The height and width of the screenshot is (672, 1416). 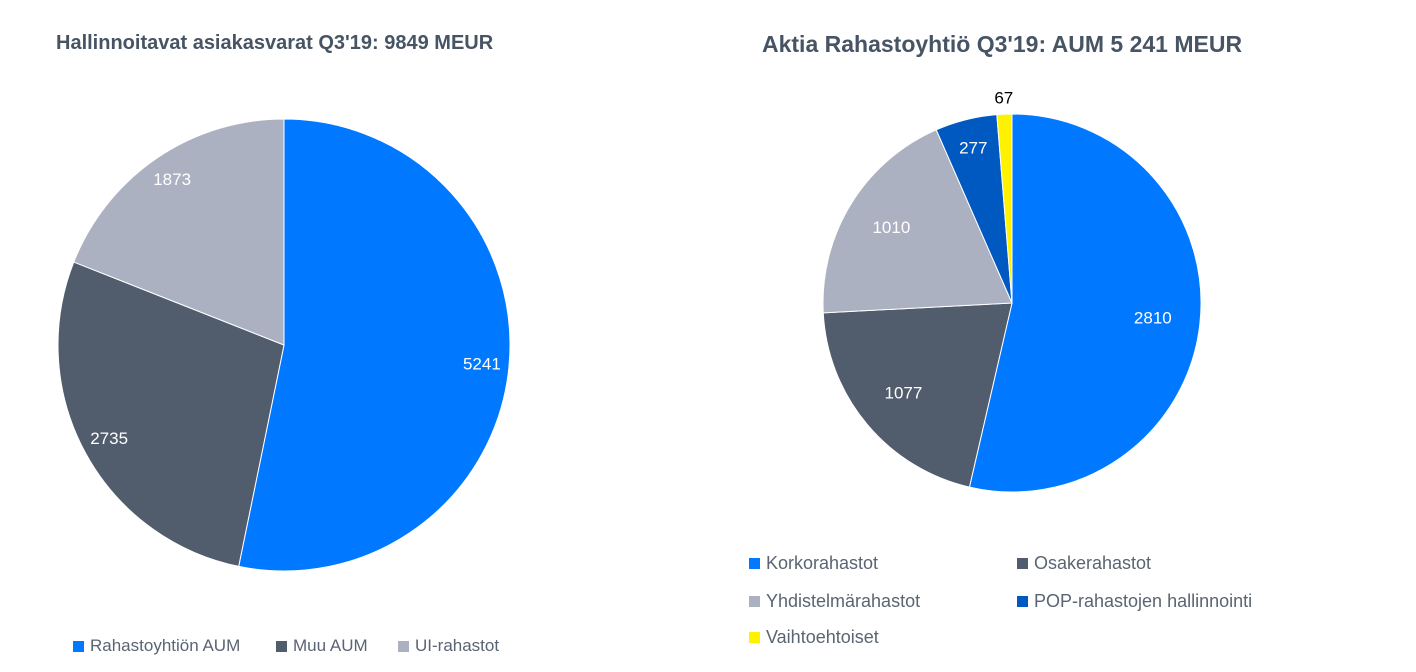 I want to click on legend-label: Osakerahastot, so click(x=1093, y=563).